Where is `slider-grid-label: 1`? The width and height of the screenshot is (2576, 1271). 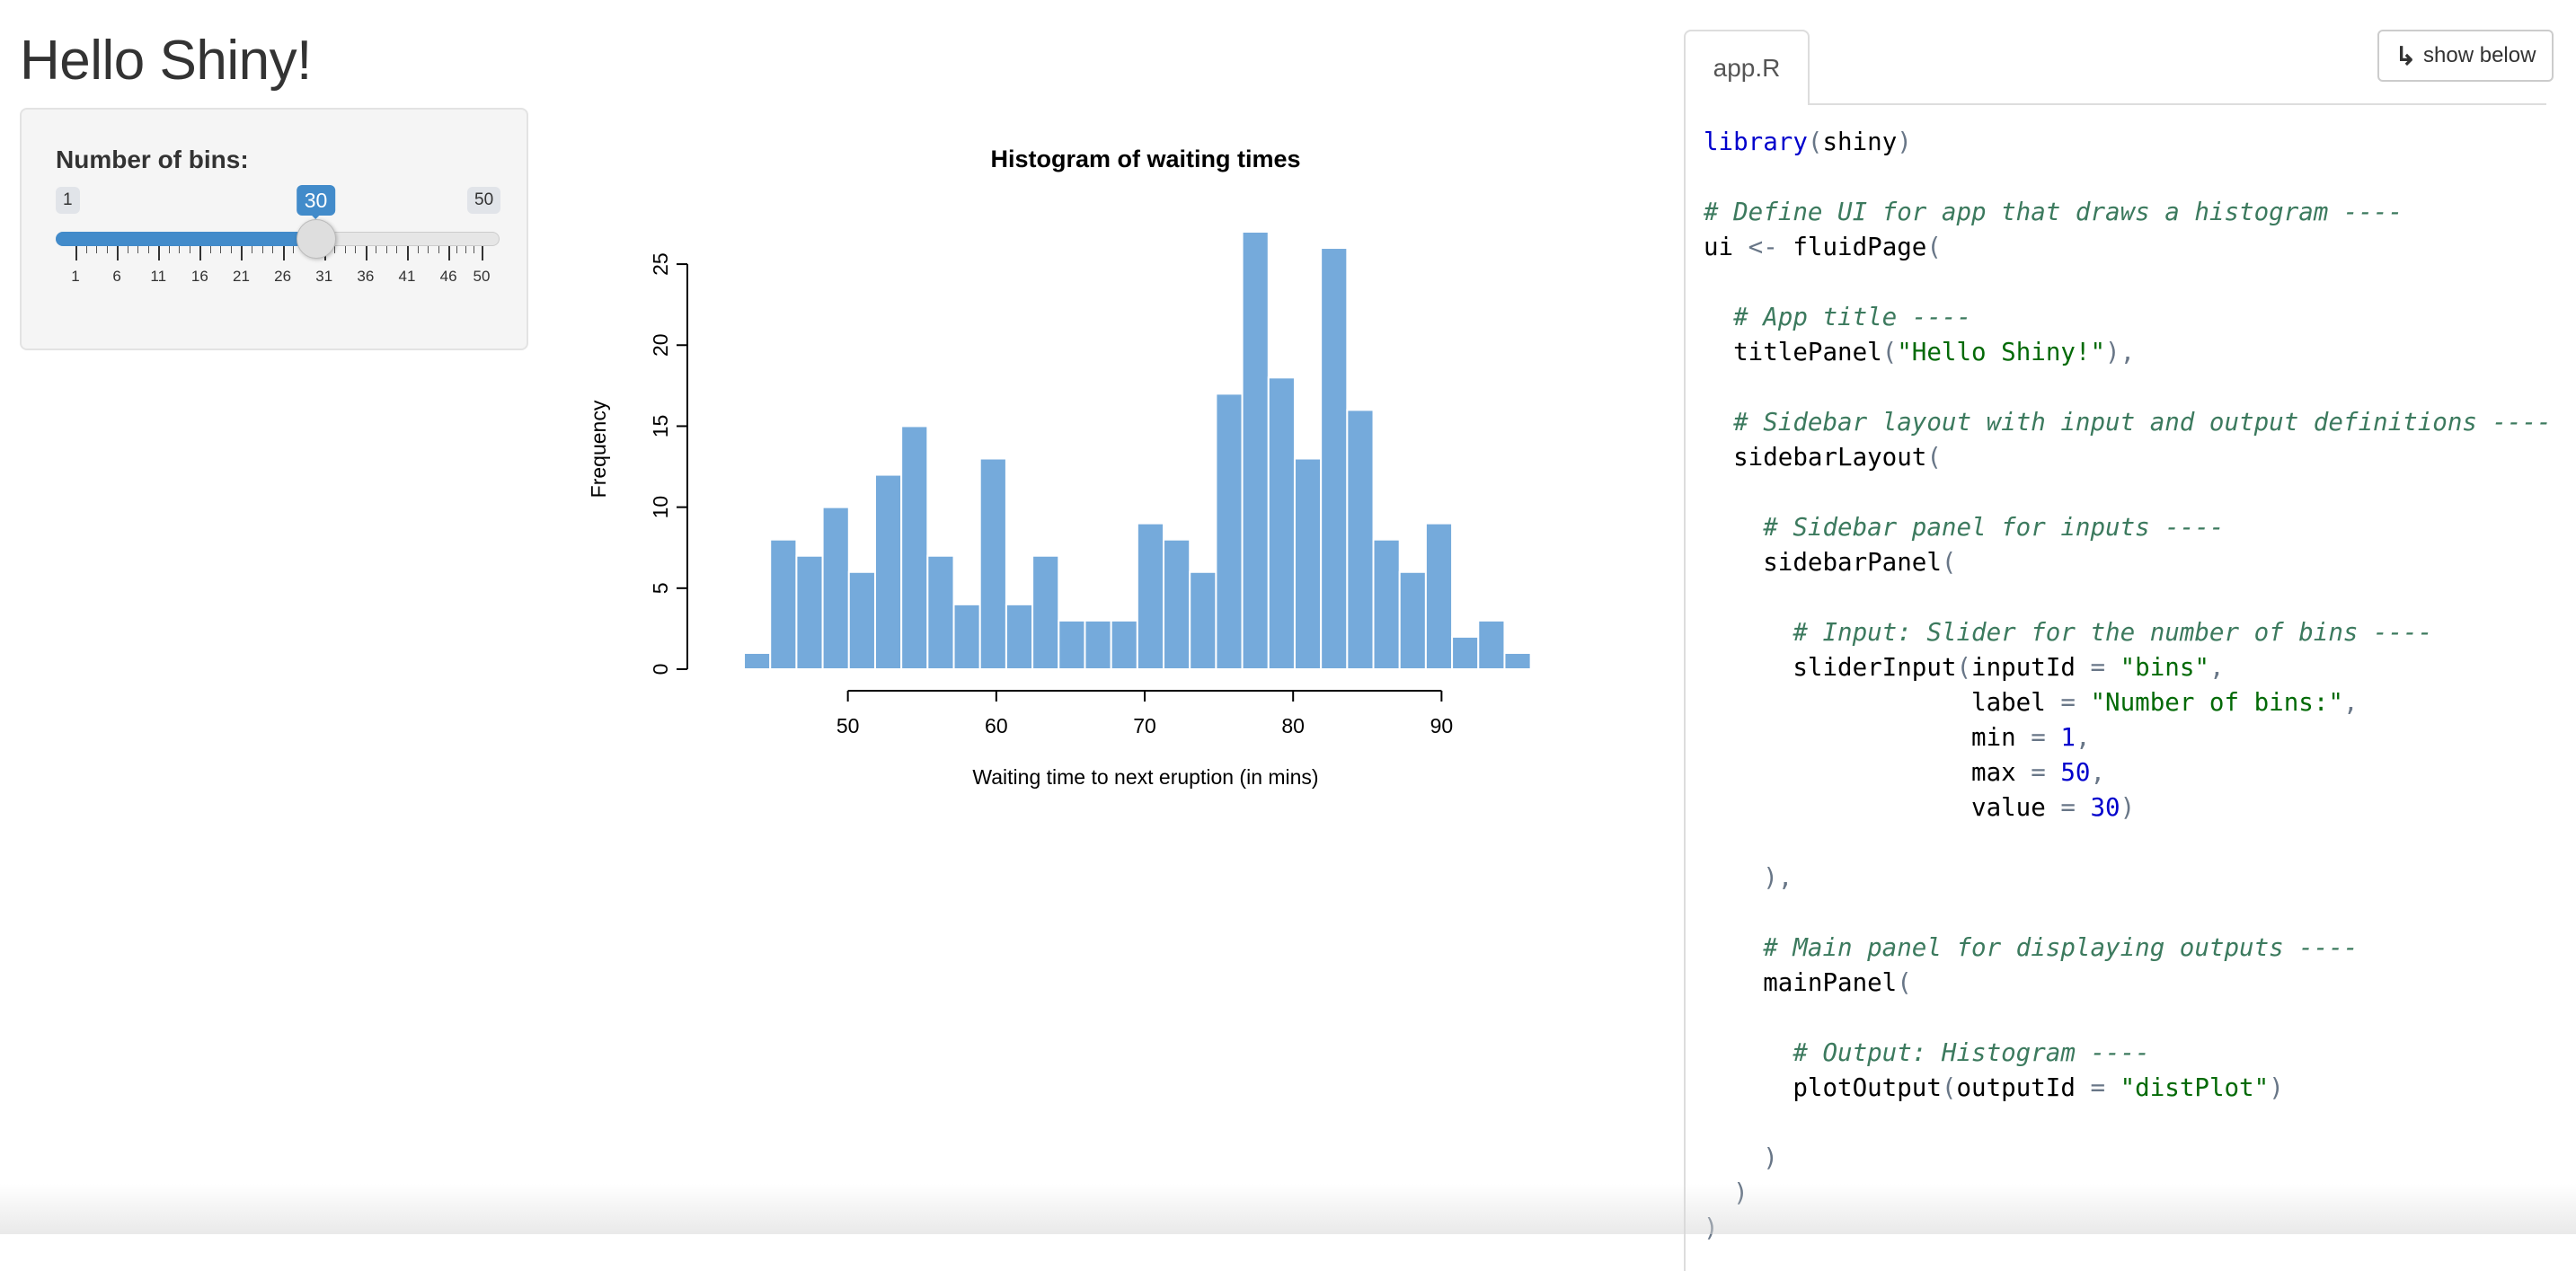 slider-grid-label: 1 is located at coordinates (75, 276).